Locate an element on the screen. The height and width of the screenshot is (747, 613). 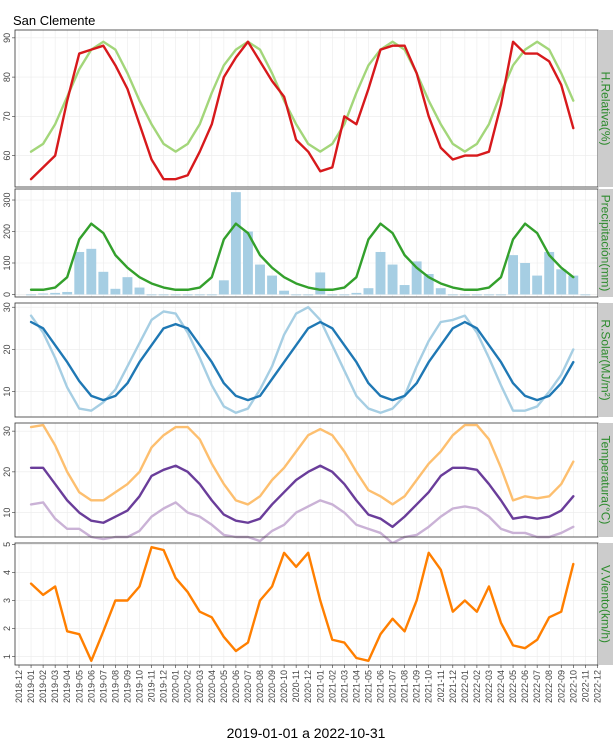
x-tick-label: 2021-06 is located at coordinates (381, 686).